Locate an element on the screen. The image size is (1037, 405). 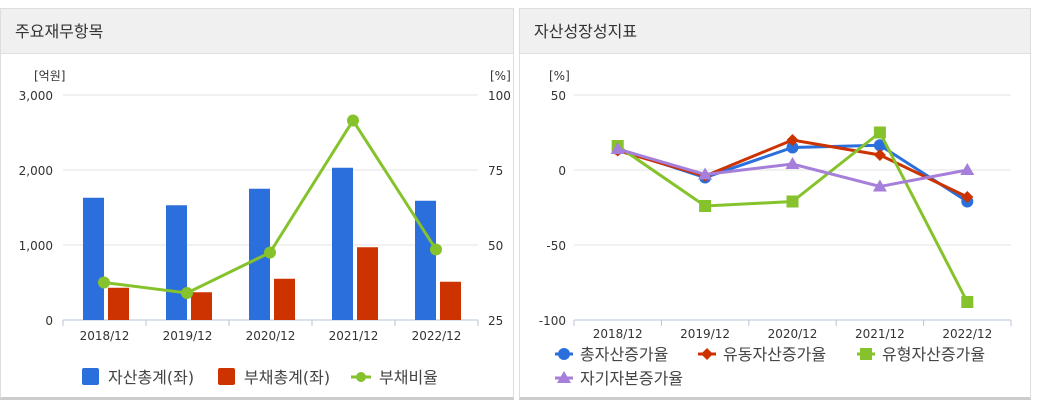
panel-title: 주요재무항목 is located at coordinates (257, 31).